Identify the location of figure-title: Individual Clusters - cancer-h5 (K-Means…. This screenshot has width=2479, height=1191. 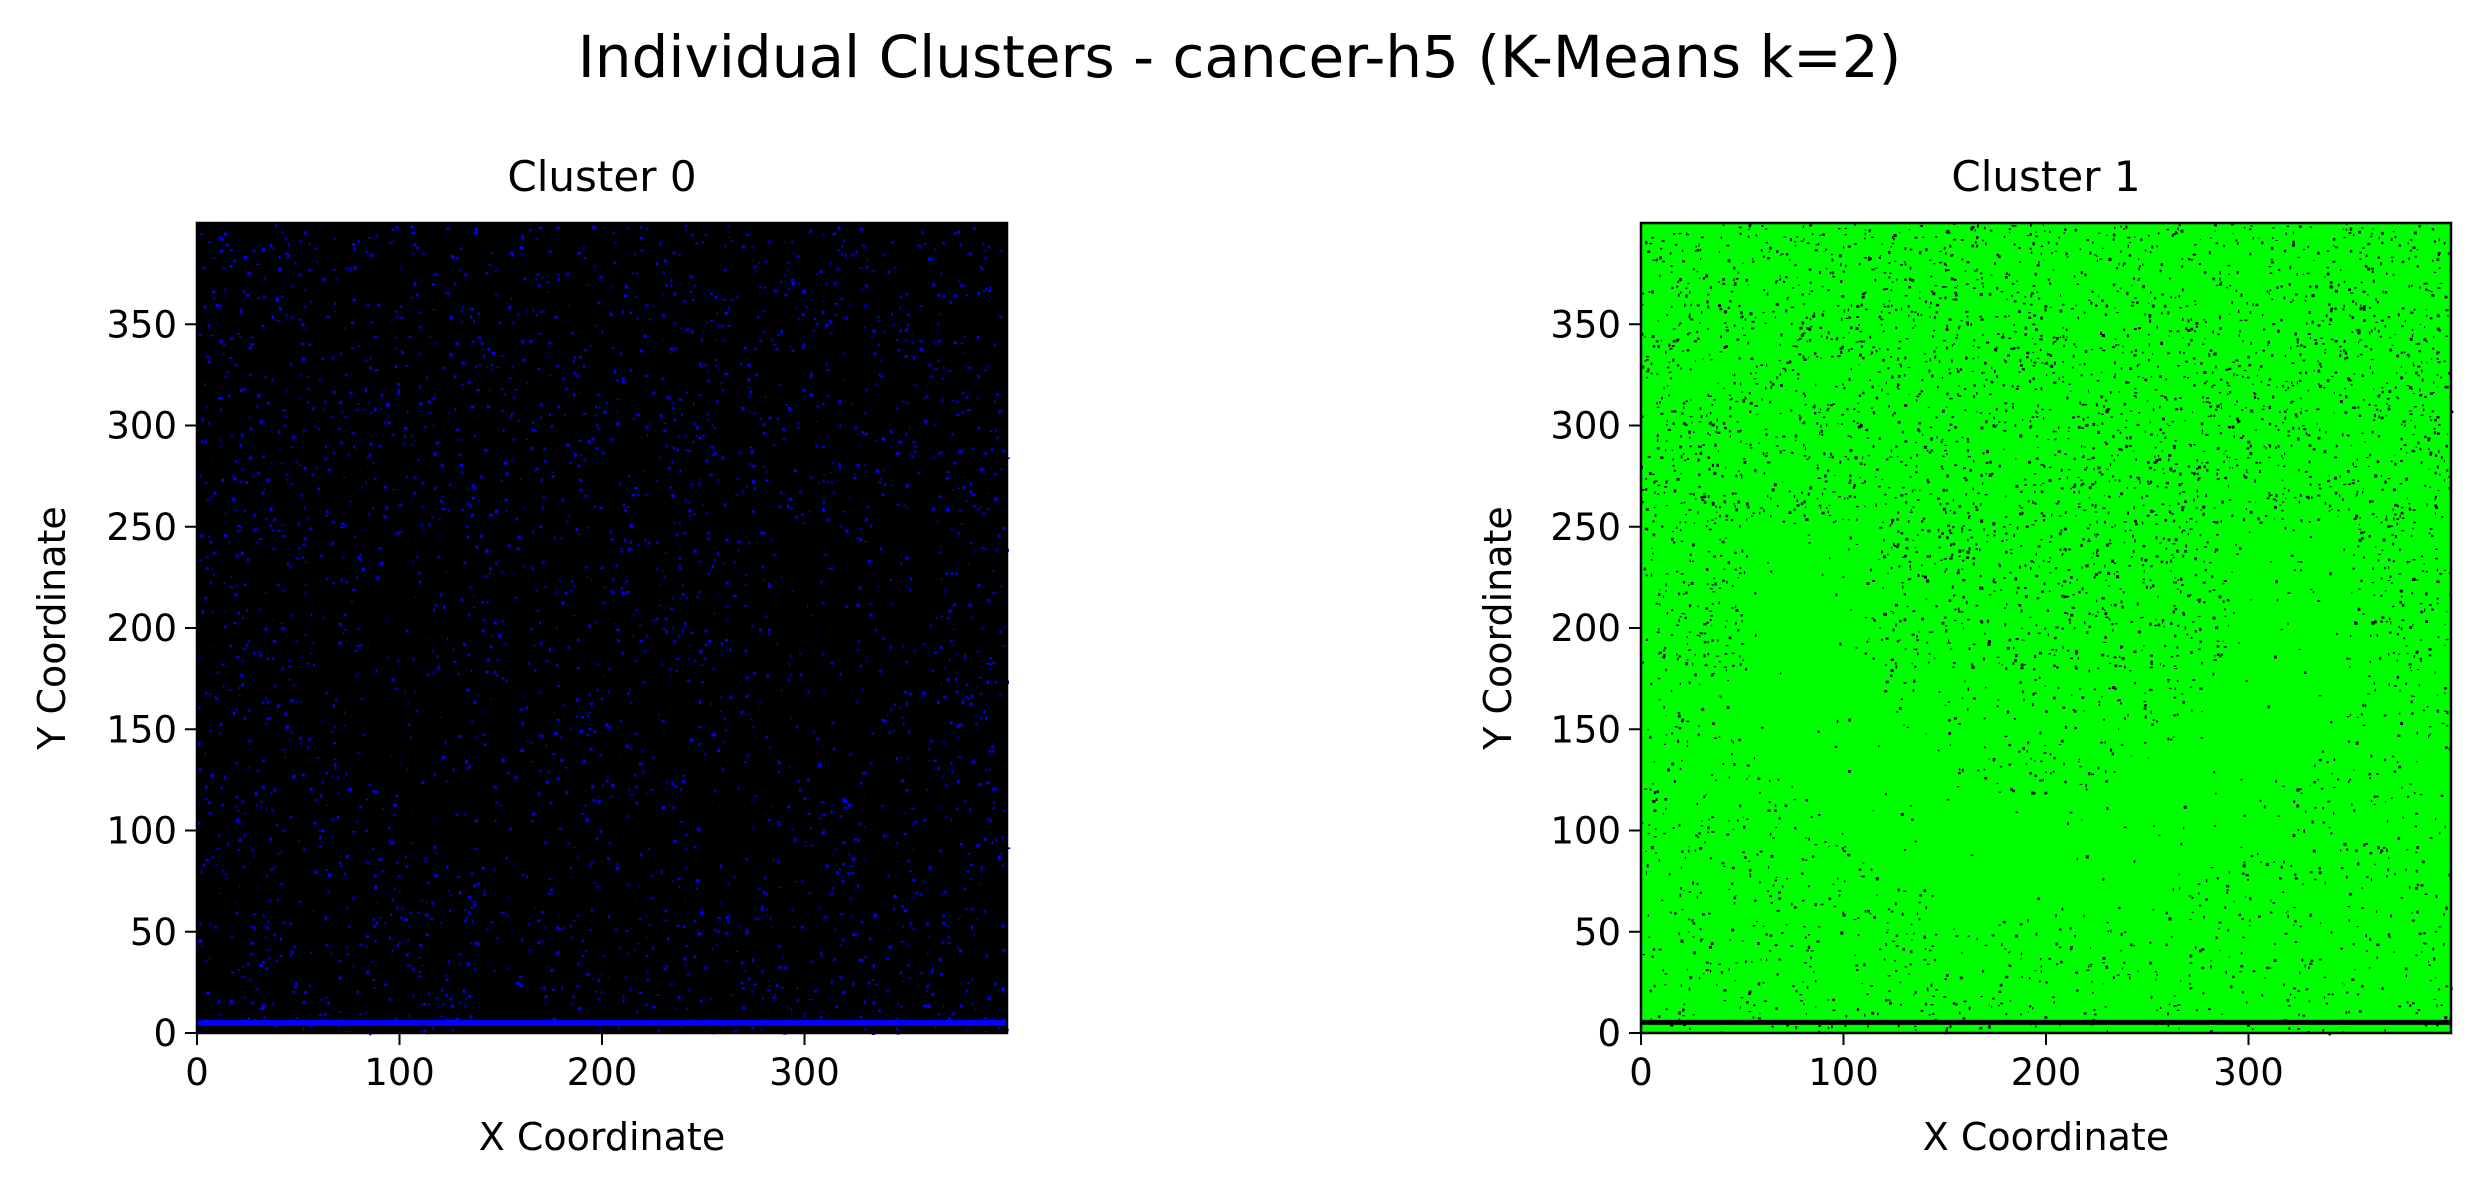
(1239, 57).